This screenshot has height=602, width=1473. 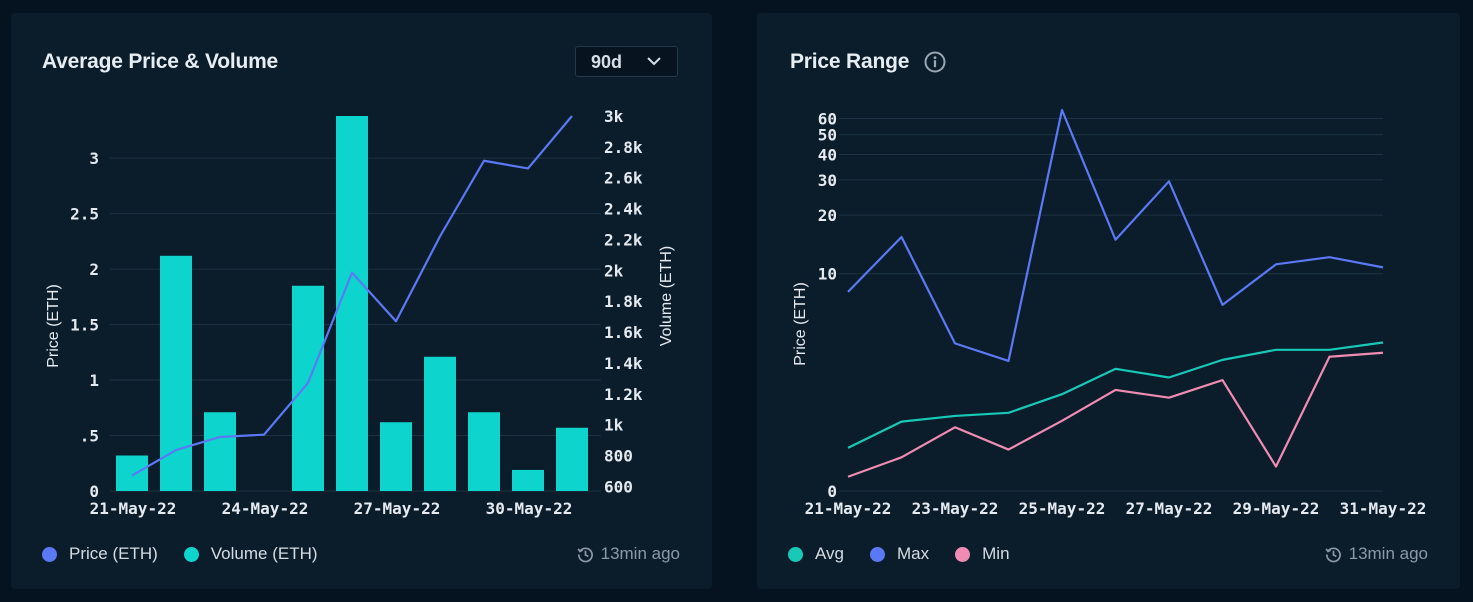 What do you see at coordinates (623, 394) in the screenshot?
I see `y2-tick-label: 1.2k` at bounding box center [623, 394].